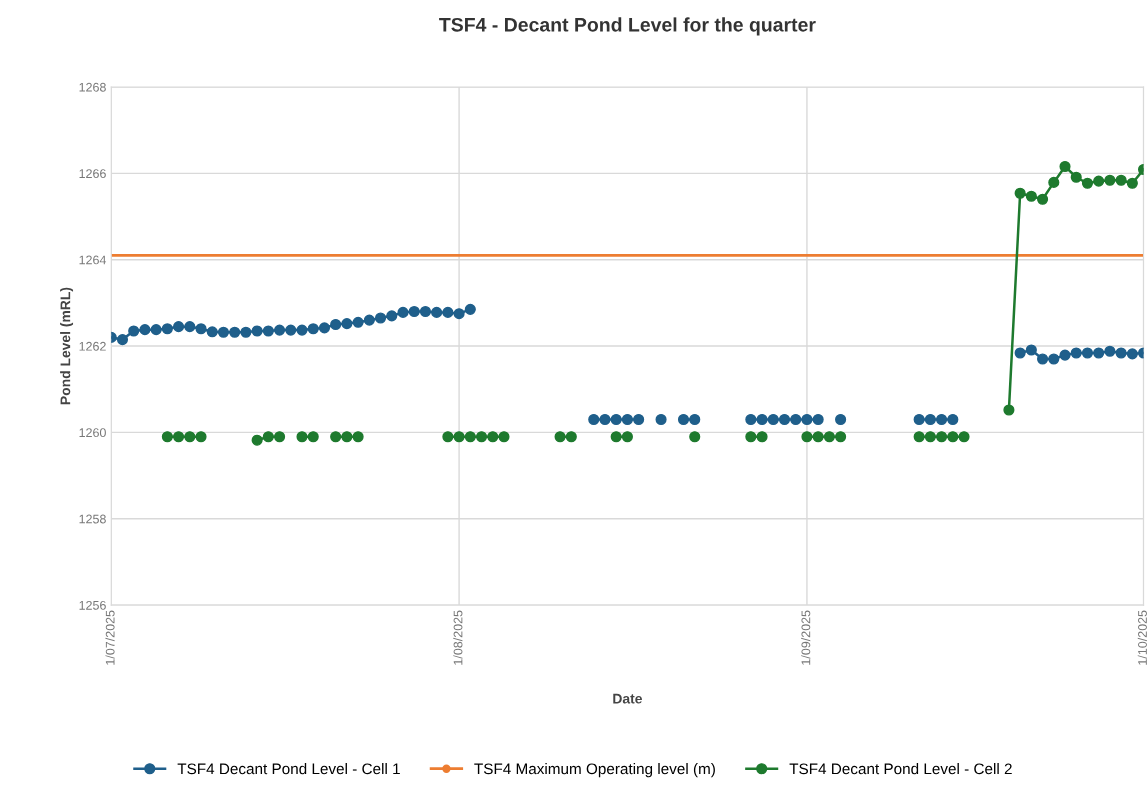  I want to click on x-tick-label: 1/08/2025, so click(458, 637).